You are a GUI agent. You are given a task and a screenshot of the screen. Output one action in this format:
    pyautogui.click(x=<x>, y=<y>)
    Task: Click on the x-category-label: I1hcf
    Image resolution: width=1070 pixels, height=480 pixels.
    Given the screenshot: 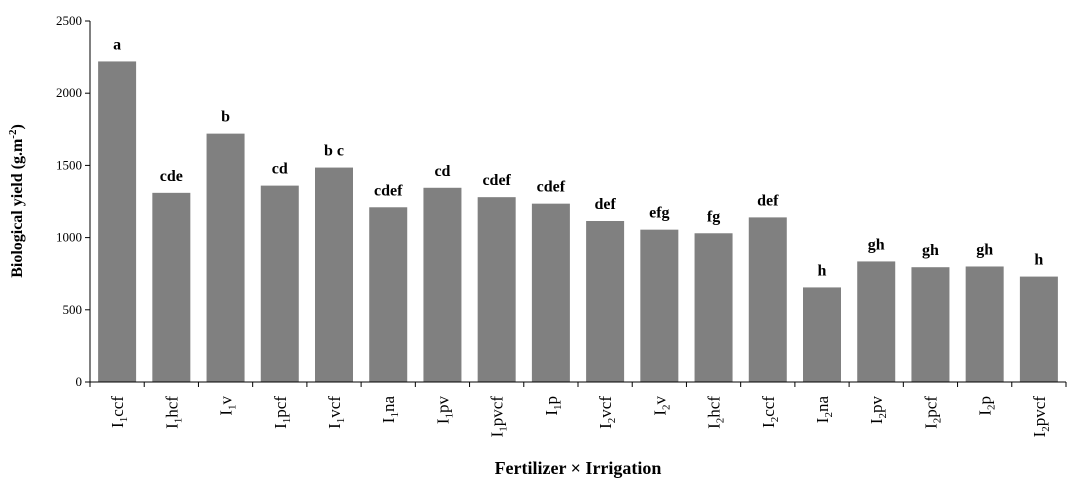 What is the action you would take?
    pyautogui.click(x=173, y=412)
    